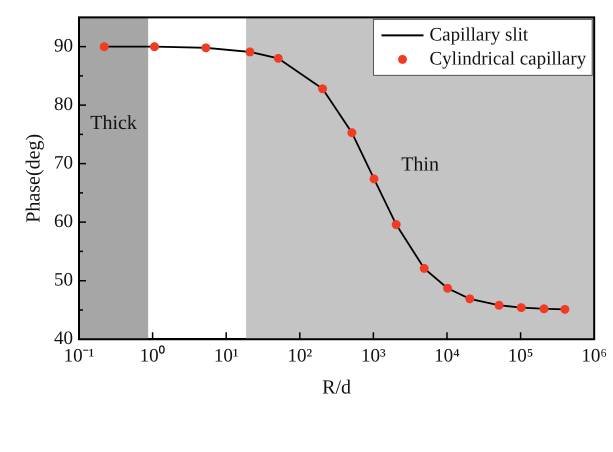  What do you see at coordinates (153, 355) in the screenshot?
I see `x-tick-label: 10⁰` at bounding box center [153, 355].